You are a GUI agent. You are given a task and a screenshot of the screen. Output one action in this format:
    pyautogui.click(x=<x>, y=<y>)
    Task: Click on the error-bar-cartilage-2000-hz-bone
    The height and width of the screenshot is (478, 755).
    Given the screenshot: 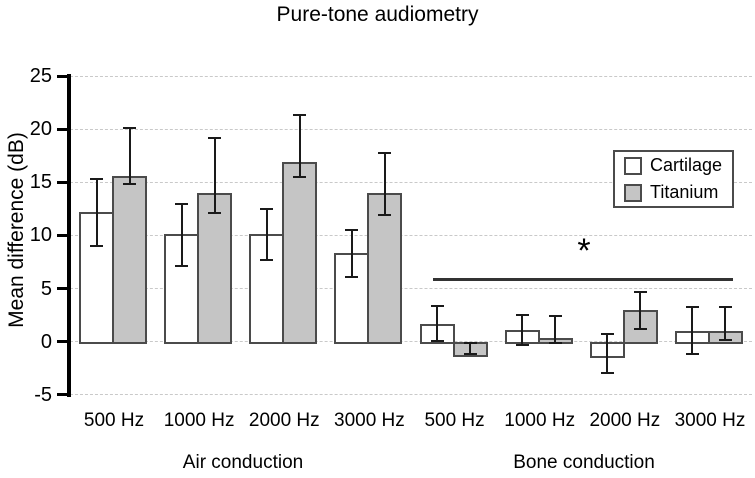 What is the action you would take?
    pyautogui.click(x=607, y=353)
    